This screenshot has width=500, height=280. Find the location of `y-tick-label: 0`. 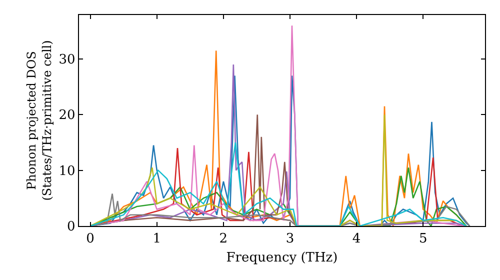

y-tick-label: 0 is located at coordinates (71, 227).